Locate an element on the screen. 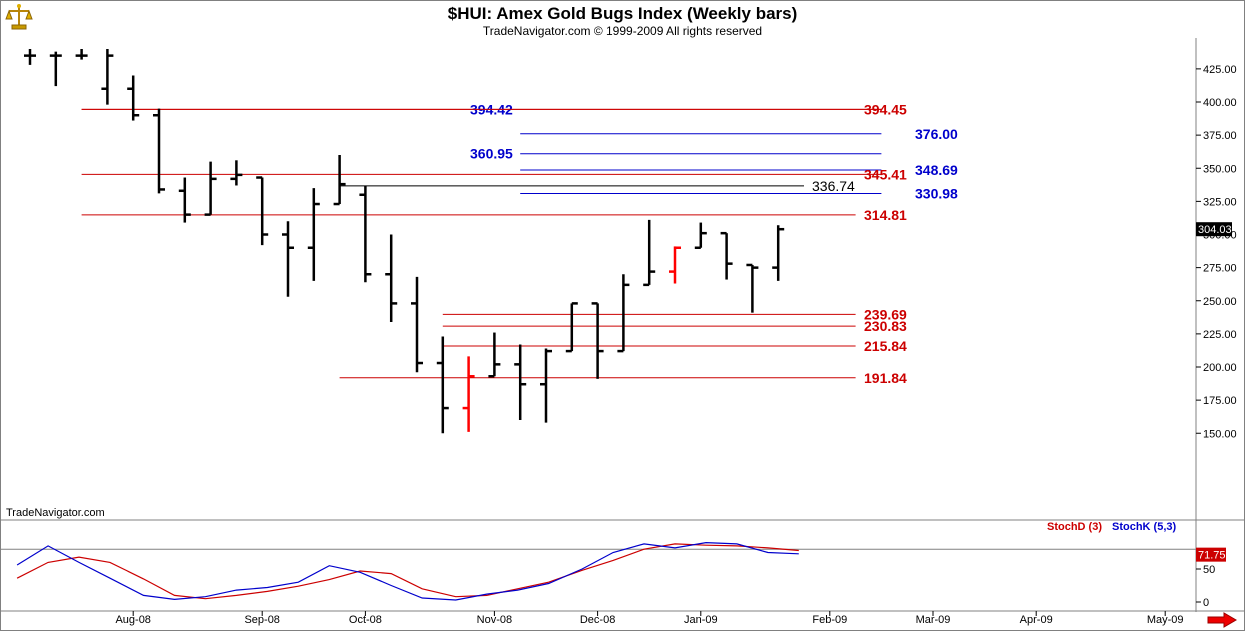 The width and height of the screenshot is (1245, 631). level-label: 215.84 is located at coordinates (885, 346).